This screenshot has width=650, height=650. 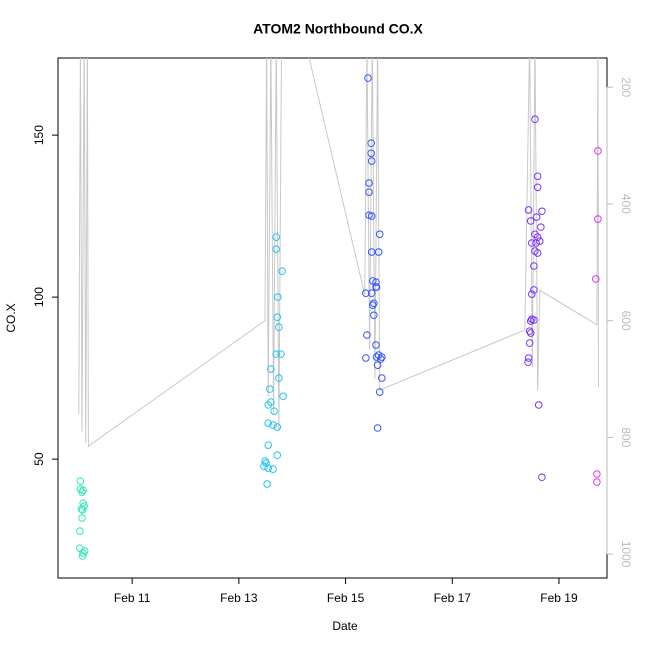 I want to click on x-axis-label: Date, so click(x=345, y=626).